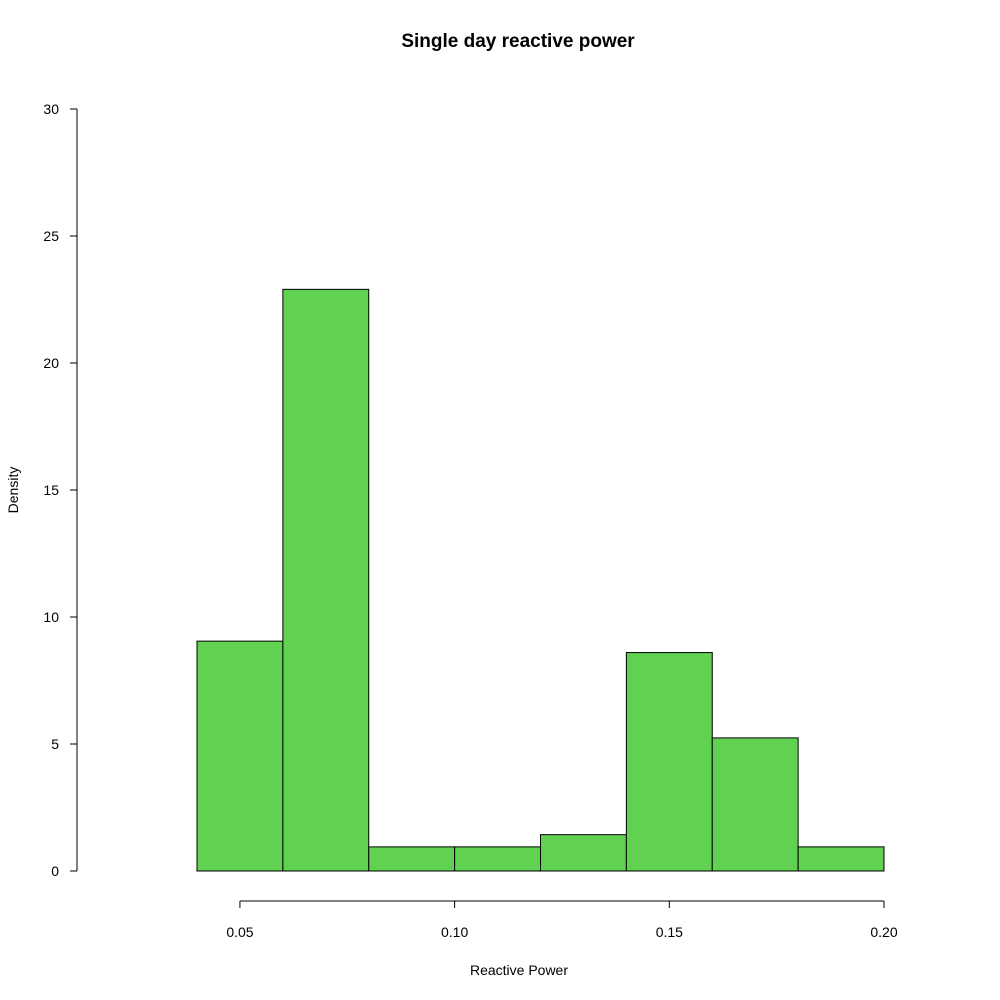  What do you see at coordinates (562, 920) in the screenshot?
I see `x-axis: 0.05 0.10 0.15 0.20` at bounding box center [562, 920].